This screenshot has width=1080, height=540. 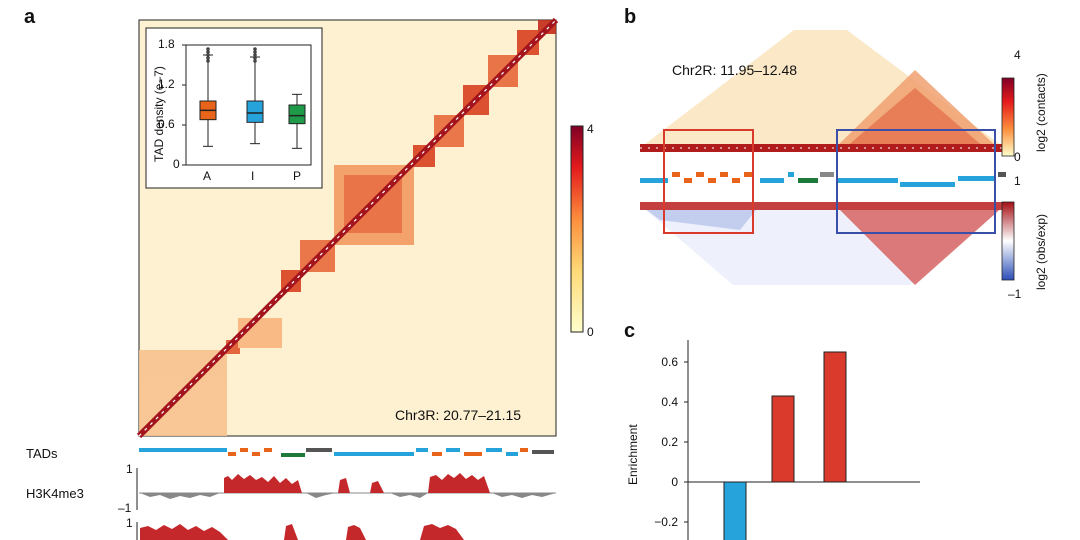 What do you see at coordinates (357, 483) in the screenshot?
I see `h3k4me3-signal` at bounding box center [357, 483].